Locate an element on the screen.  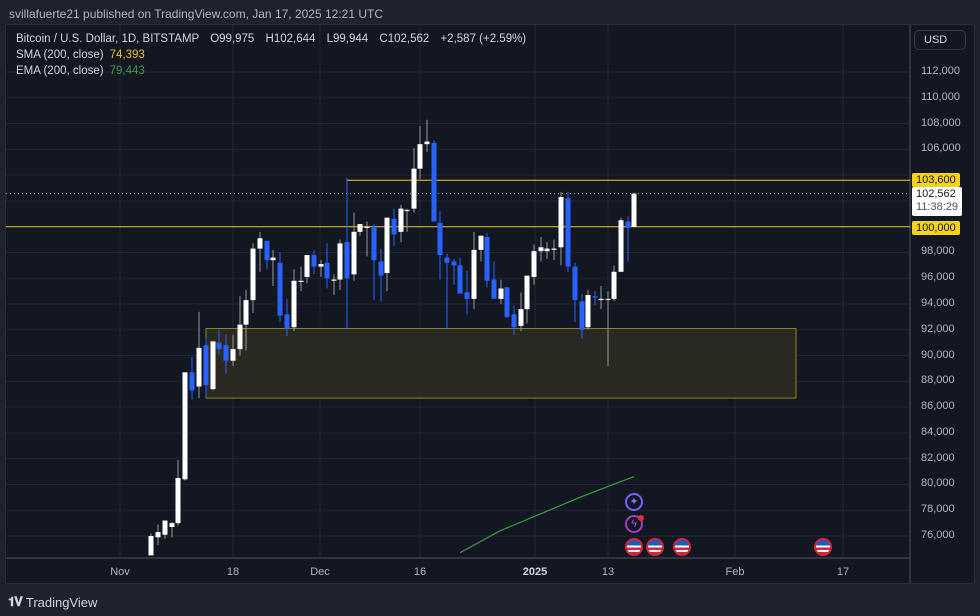
demand-zone is located at coordinates (501, 363).